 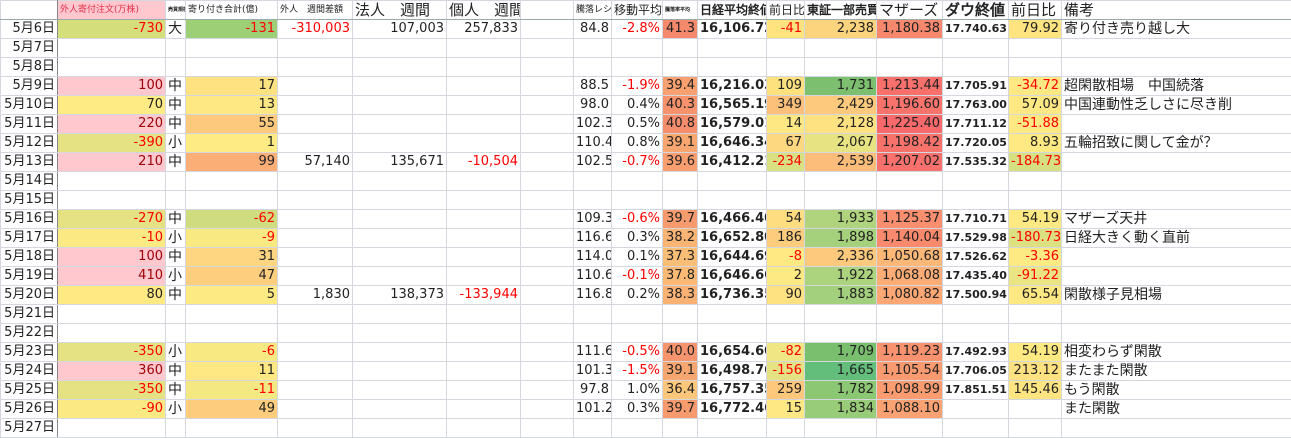 What do you see at coordinates (1035, 257) in the screenshot?
I see `cell-dow-change: -3.36` at bounding box center [1035, 257].